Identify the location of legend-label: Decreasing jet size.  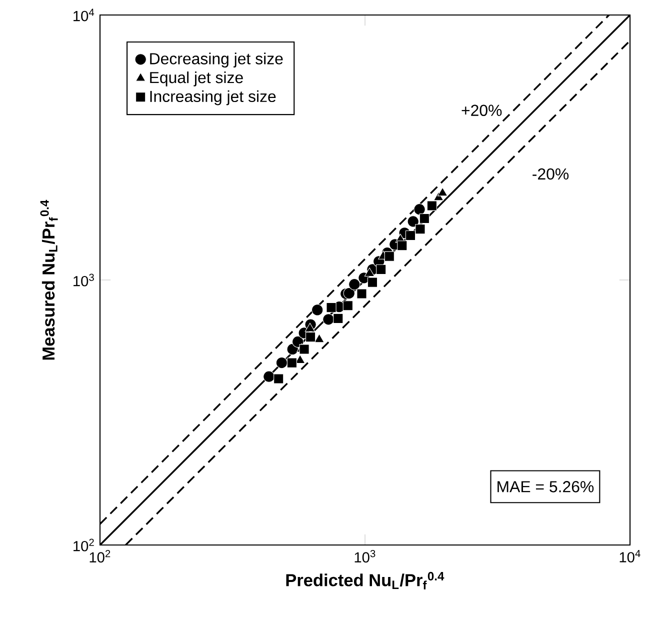
(216, 60).